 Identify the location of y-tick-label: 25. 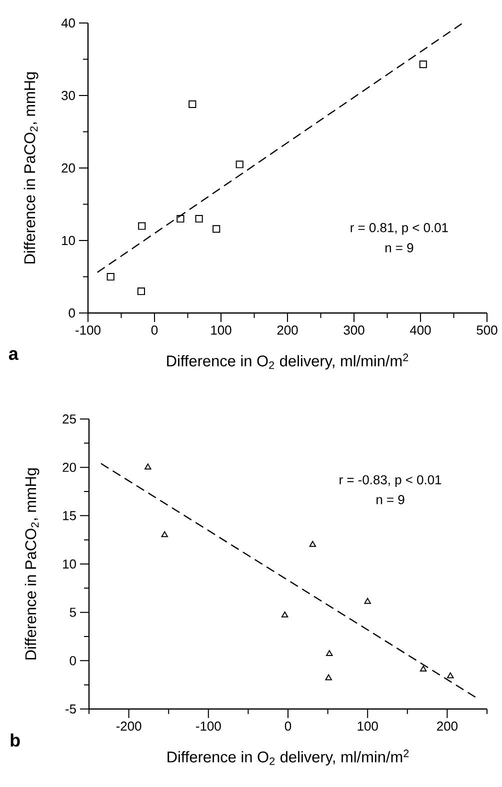
(69, 419).